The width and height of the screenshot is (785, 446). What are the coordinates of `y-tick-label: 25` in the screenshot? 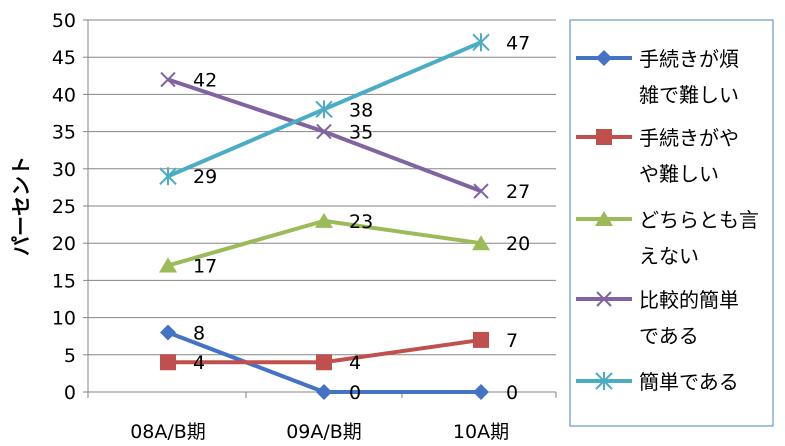 It's located at (64, 207).